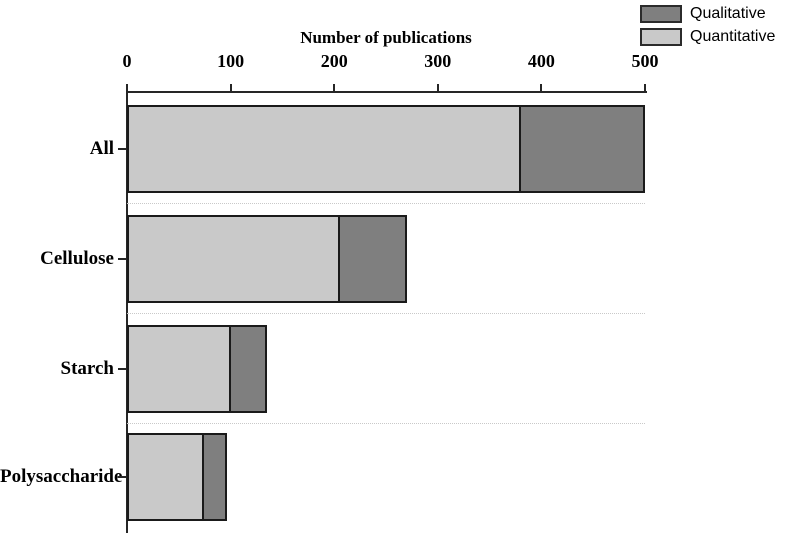 This screenshot has height=536, width=790. I want to click on x-tick-label: 300, so click(438, 61).